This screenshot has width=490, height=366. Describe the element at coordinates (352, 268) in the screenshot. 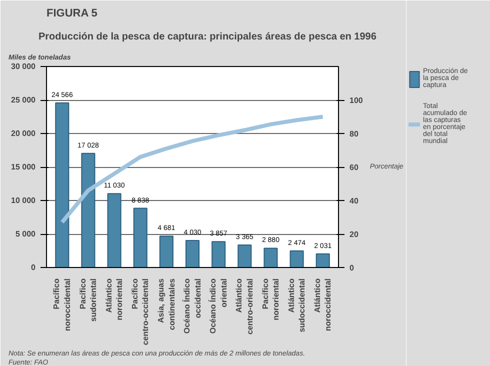

I see `y2-tick-label: 0` at that location.